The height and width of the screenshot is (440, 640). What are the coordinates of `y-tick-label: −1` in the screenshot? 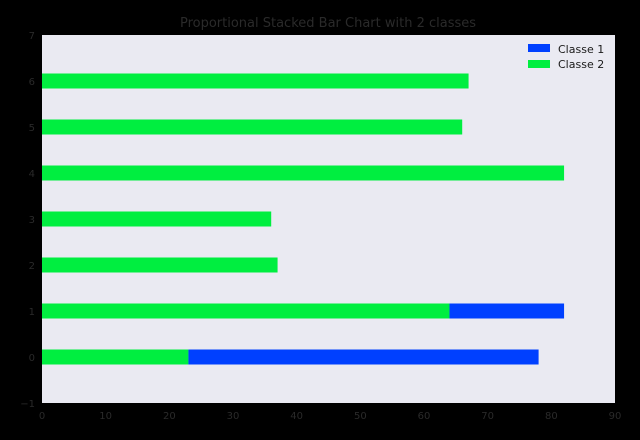 It's located at (27, 404).